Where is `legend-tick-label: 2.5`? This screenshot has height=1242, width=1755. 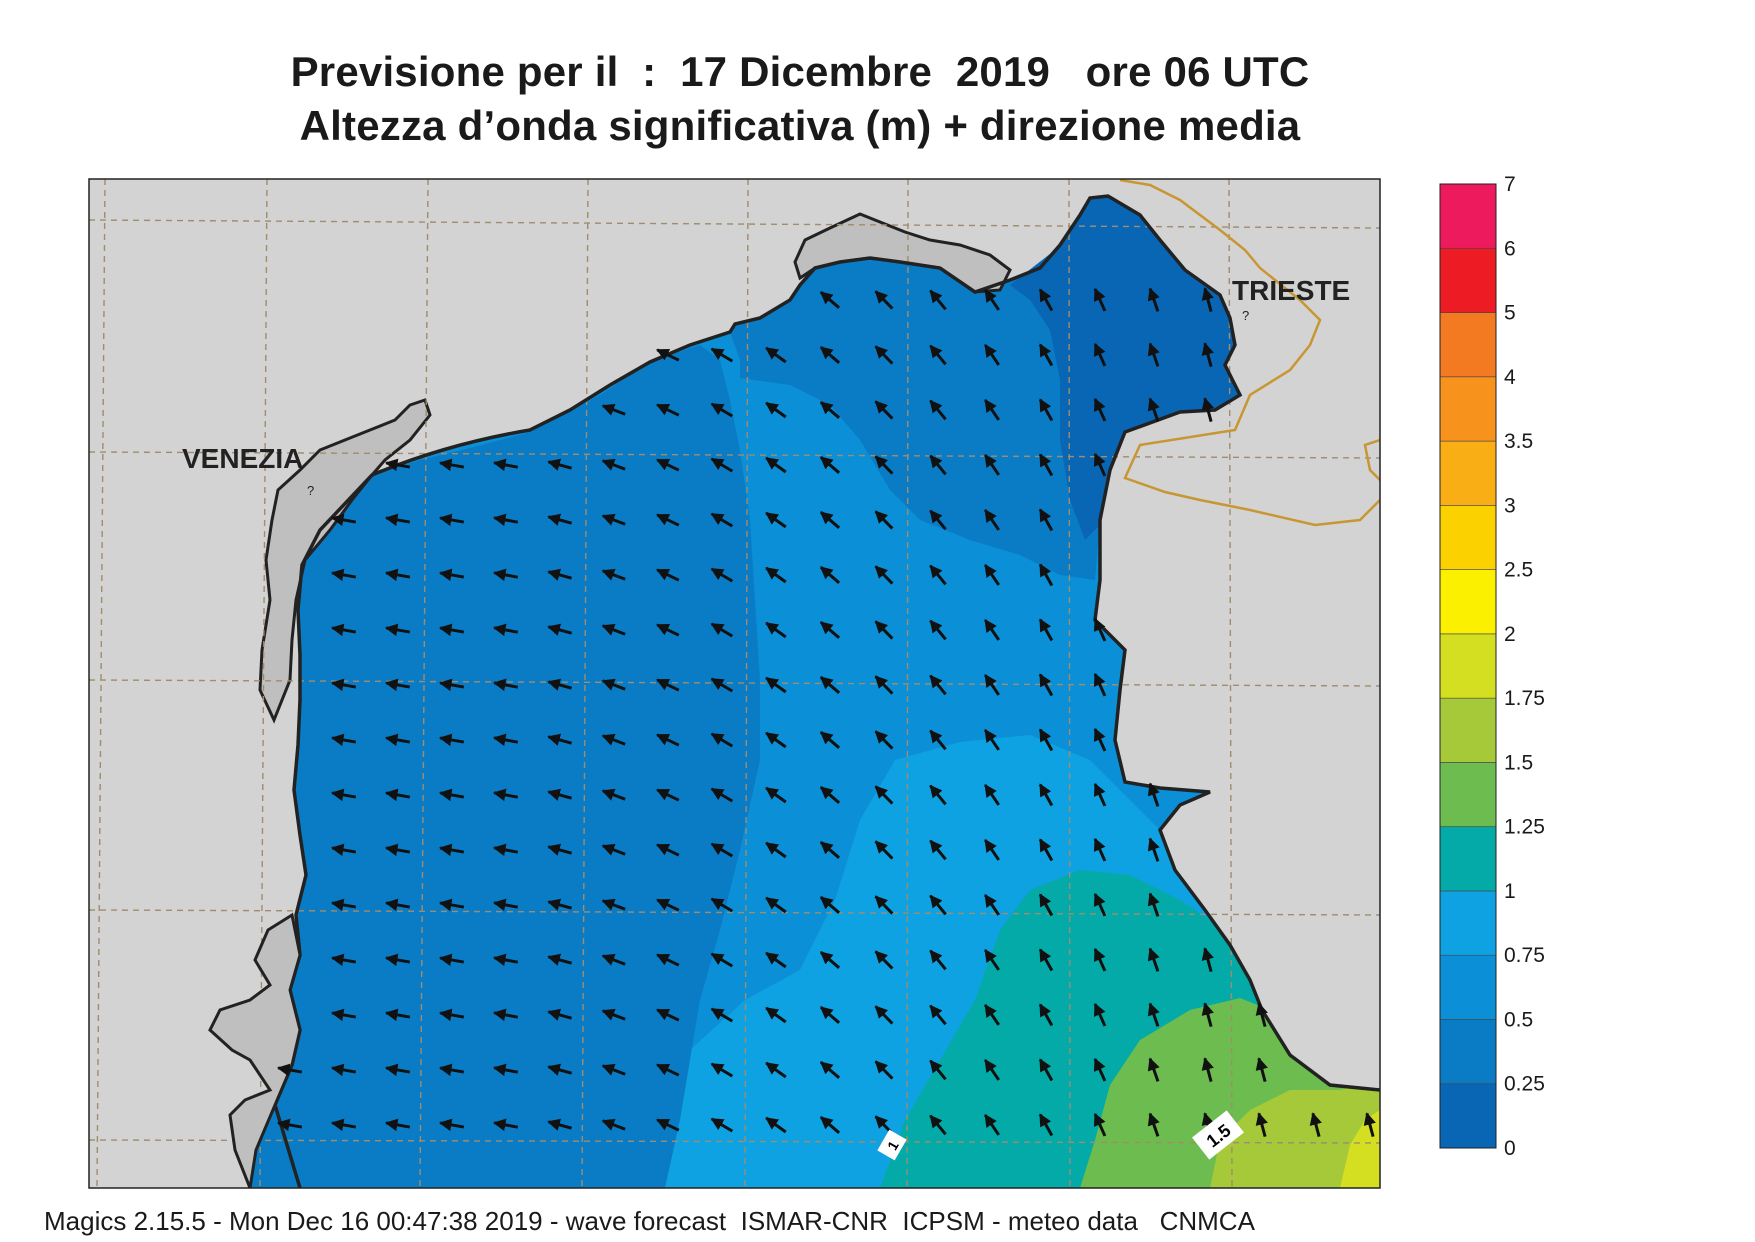 legend-tick-label: 2.5 is located at coordinates (1518, 570).